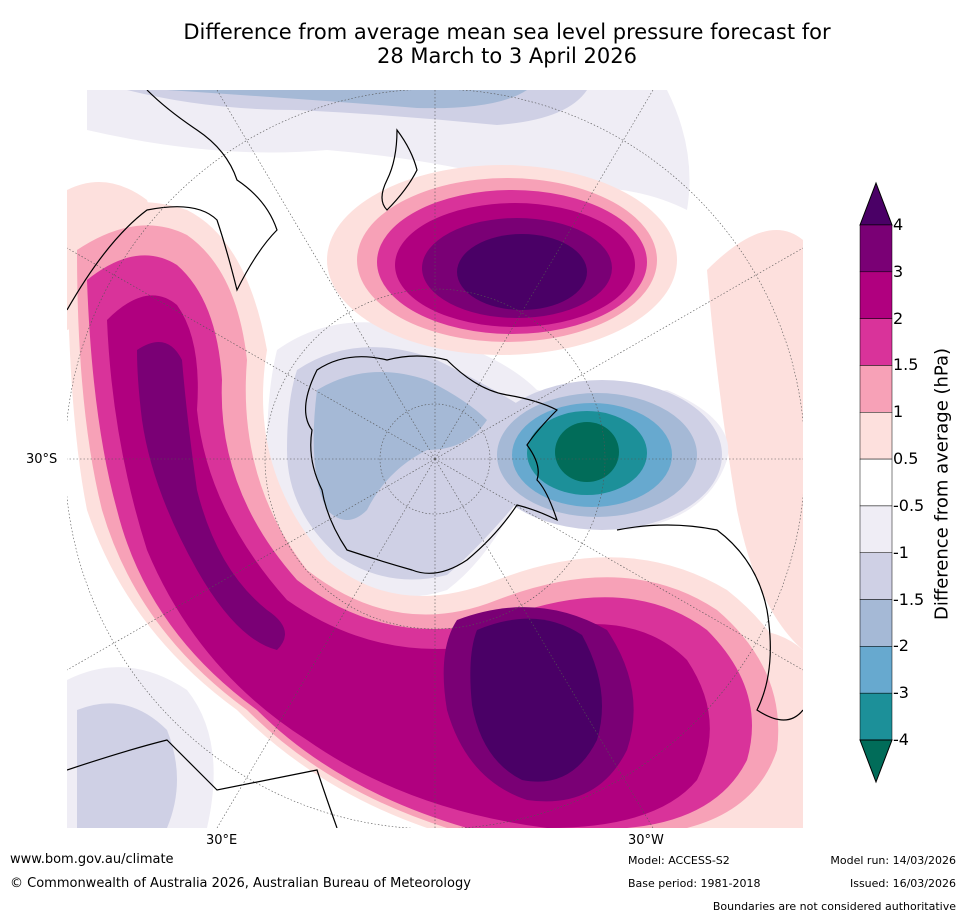 Image resolution: width=965 pixels, height=919 pixels. Describe the element at coordinates (709, 622) in the screenshot. I see `south-america-coastline` at that location.